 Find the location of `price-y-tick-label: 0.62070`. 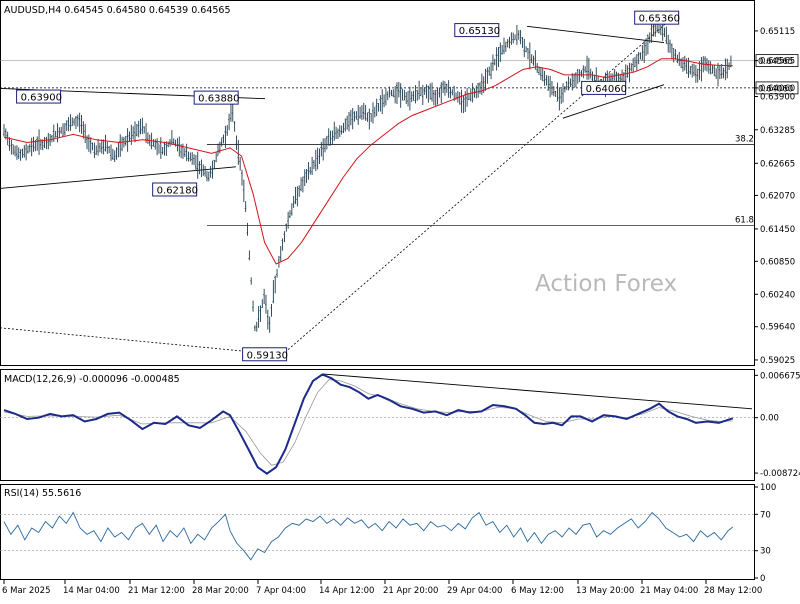

price-y-tick-label: 0.62070 is located at coordinates (777, 196).